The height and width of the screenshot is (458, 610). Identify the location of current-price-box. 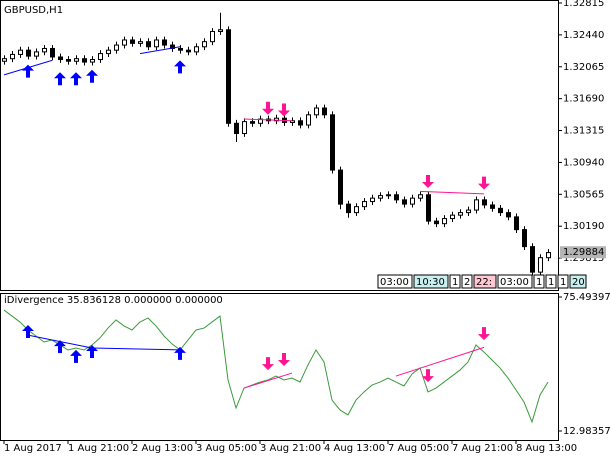
(583, 252).